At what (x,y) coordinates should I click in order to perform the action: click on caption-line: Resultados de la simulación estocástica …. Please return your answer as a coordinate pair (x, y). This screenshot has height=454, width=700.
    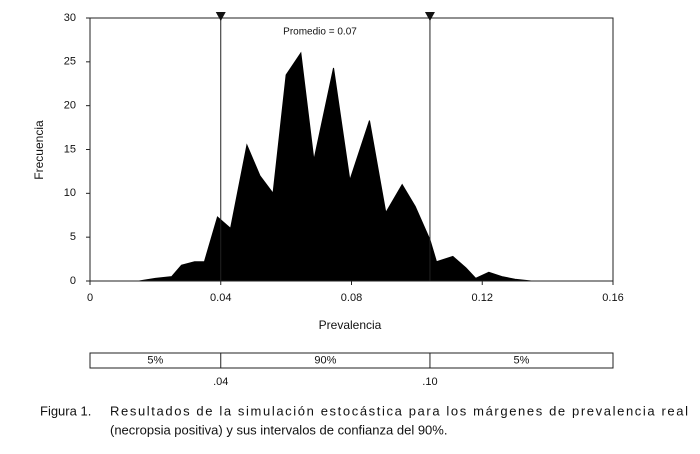
    Looking at the image, I should click on (399, 410).